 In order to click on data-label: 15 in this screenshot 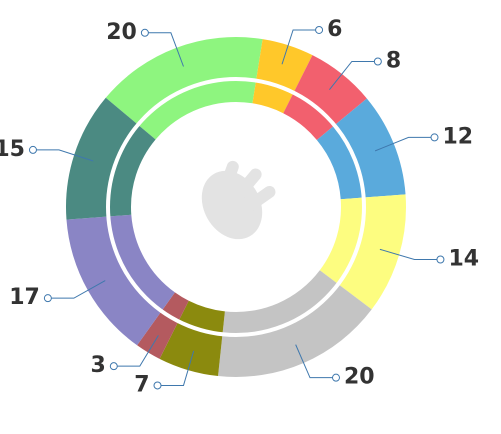, I will do `click(12, 149)`.